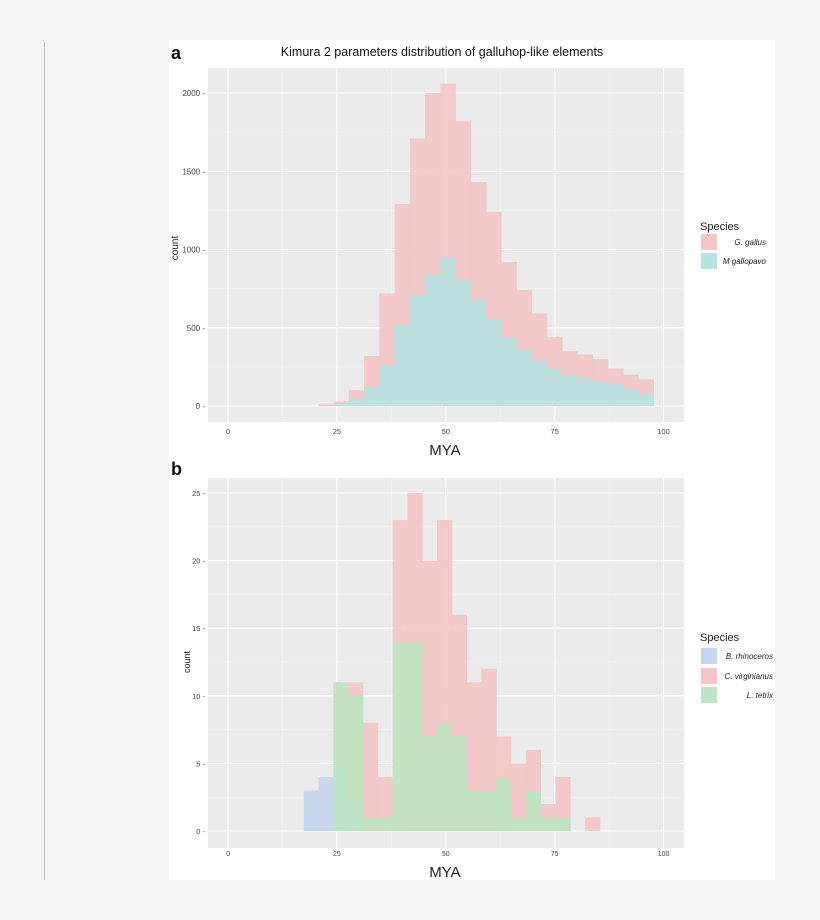 This screenshot has width=820, height=920. What do you see at coordinates (760, 695) in the screenshot?
I see `panel-b-legend-label: L. tetrix` at bounding box center [760, 695].